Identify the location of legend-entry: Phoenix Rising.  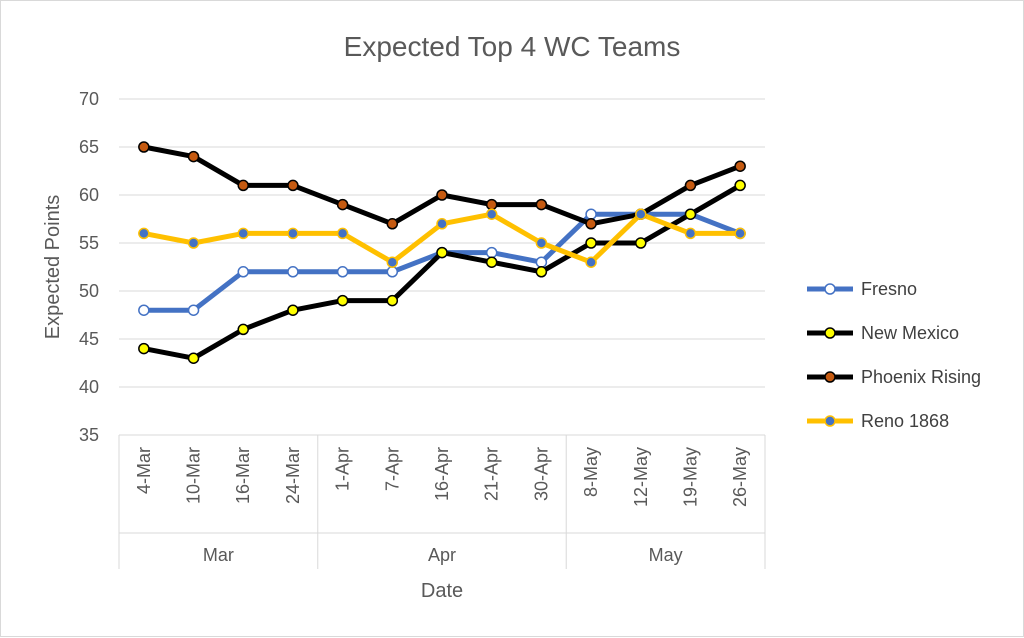
(894, 377).